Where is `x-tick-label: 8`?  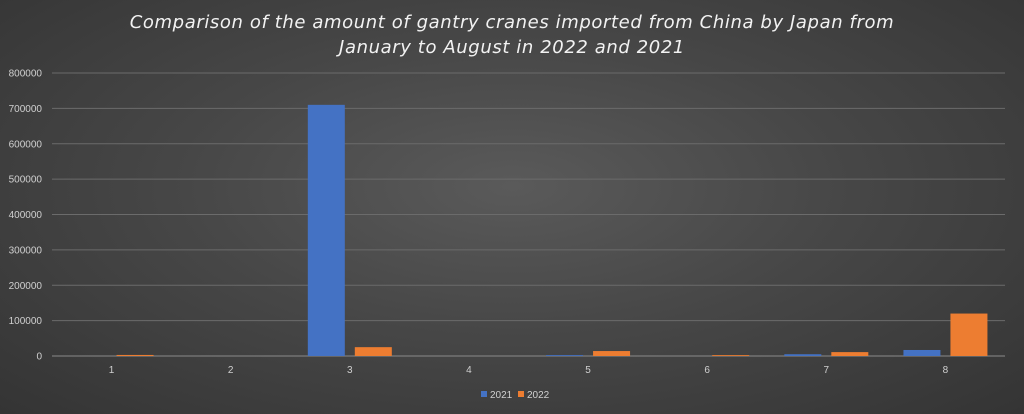
x-tick-label: 8 is located at coordinates (946, 370).